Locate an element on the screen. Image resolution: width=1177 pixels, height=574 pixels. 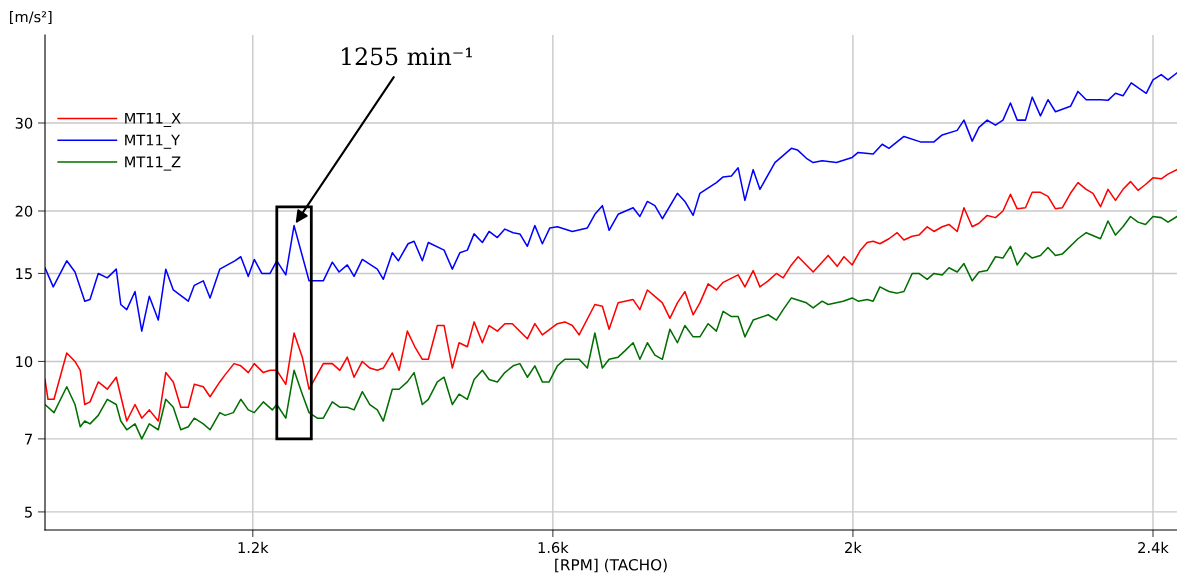
legend-label: MT11_Z is located at coordinates (153, 163).